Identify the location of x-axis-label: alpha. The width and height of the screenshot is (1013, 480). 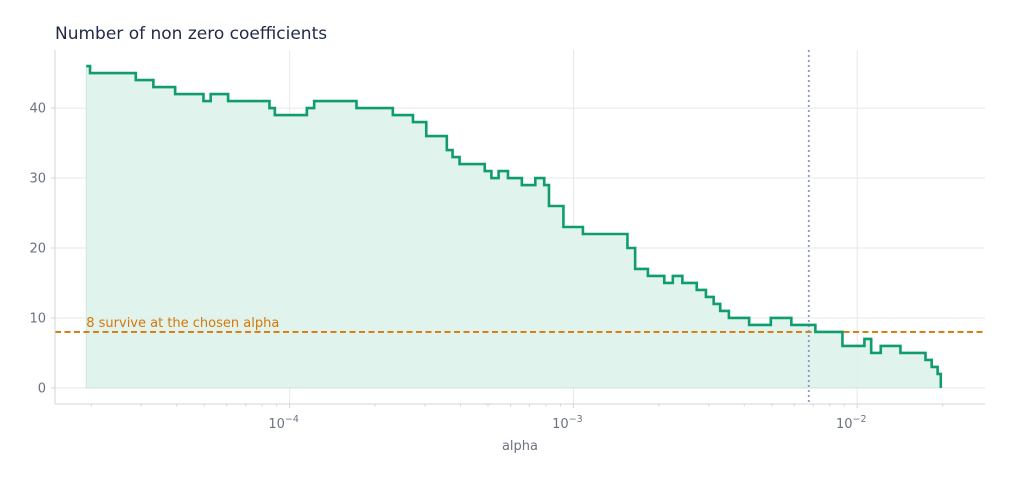
(520, 446).